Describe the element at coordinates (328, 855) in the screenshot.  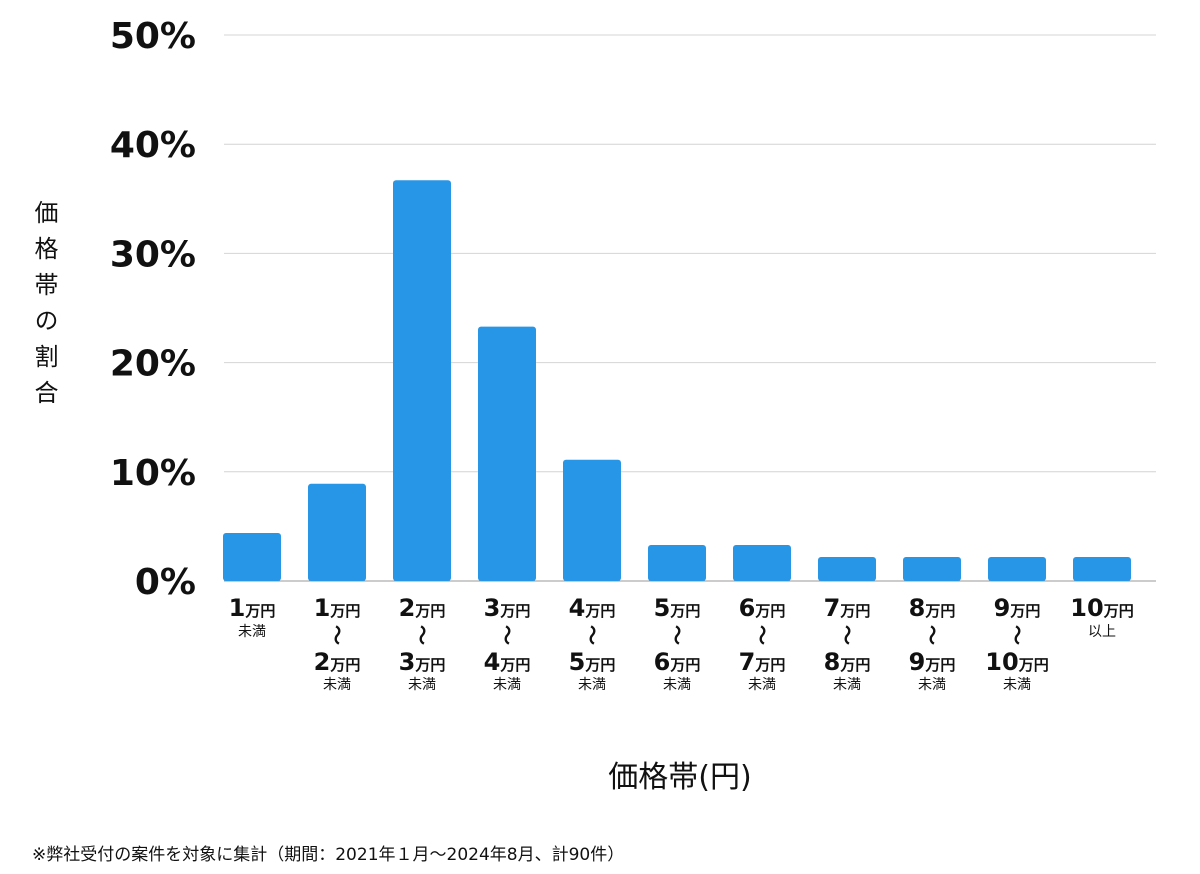
I see `footnote: ※弊社受付の案件を対象に集計（期間：2021年１月〜2024年8月、計90件）` at that location.